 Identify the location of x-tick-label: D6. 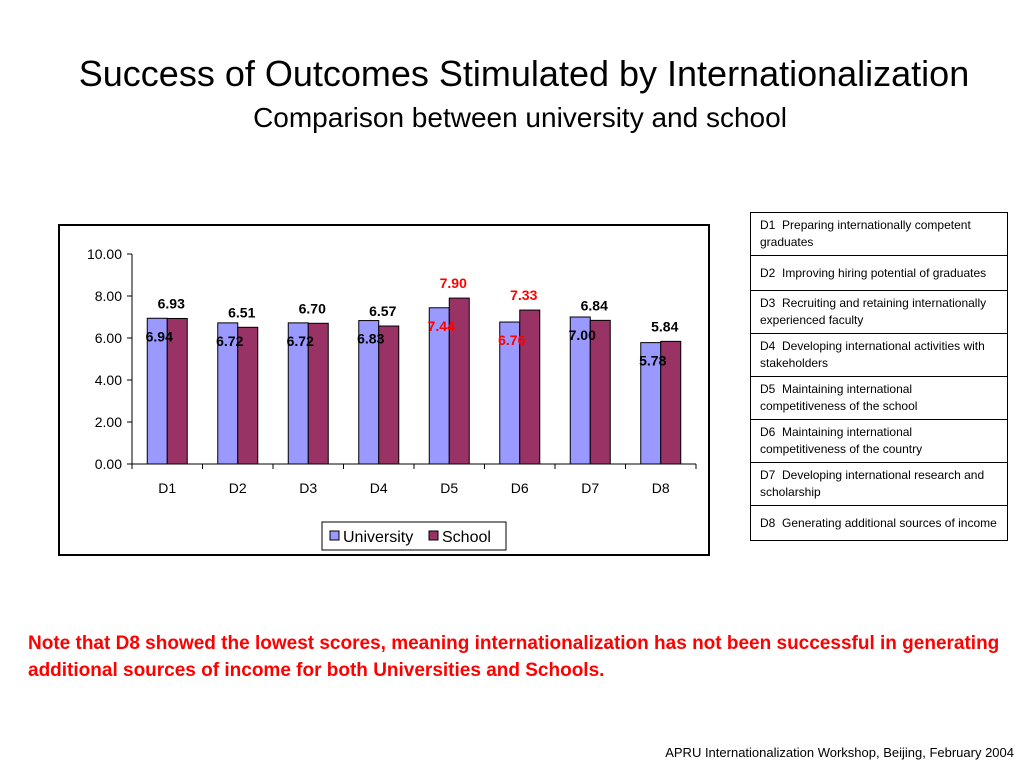
(520, 488).